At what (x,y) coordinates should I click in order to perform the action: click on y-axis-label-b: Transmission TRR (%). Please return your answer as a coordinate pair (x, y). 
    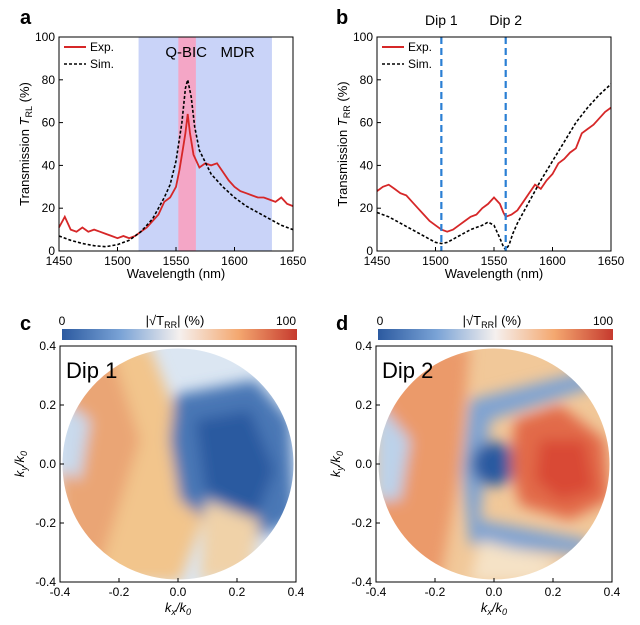
    Looking at the image, I should click on (343, 143).